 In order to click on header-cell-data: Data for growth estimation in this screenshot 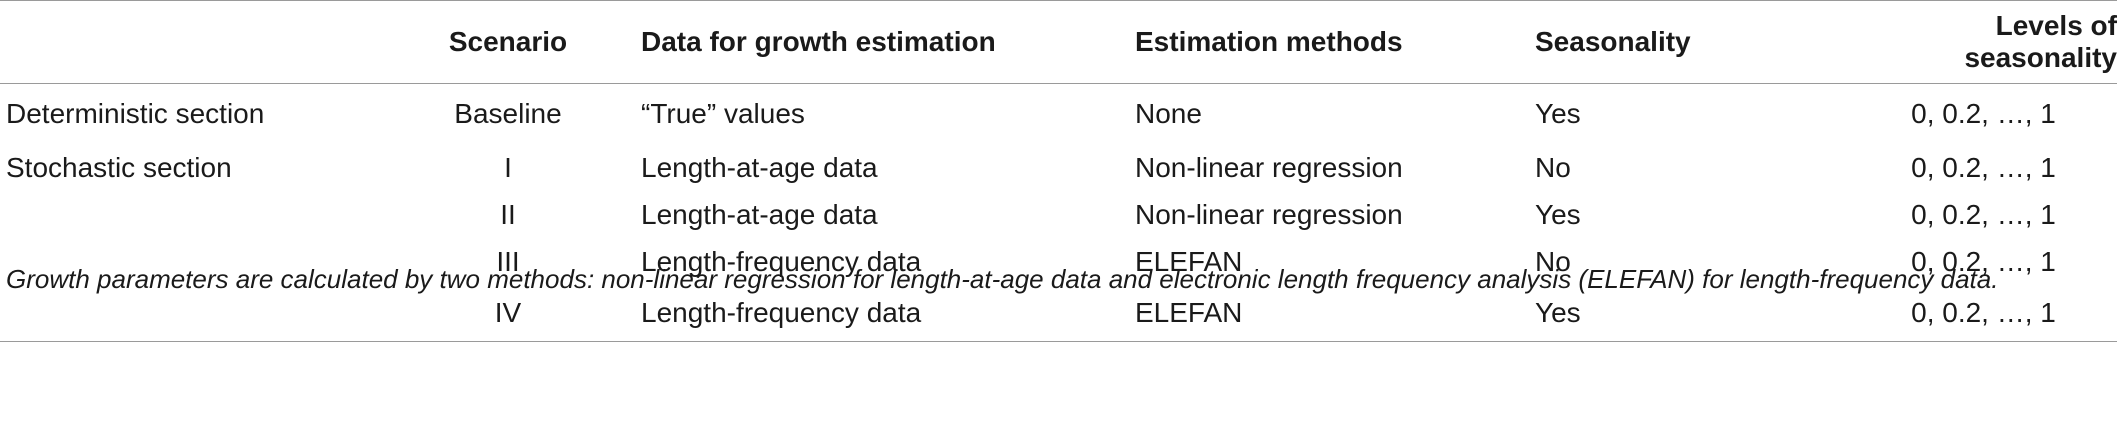, I will do `click(886, 42)`.